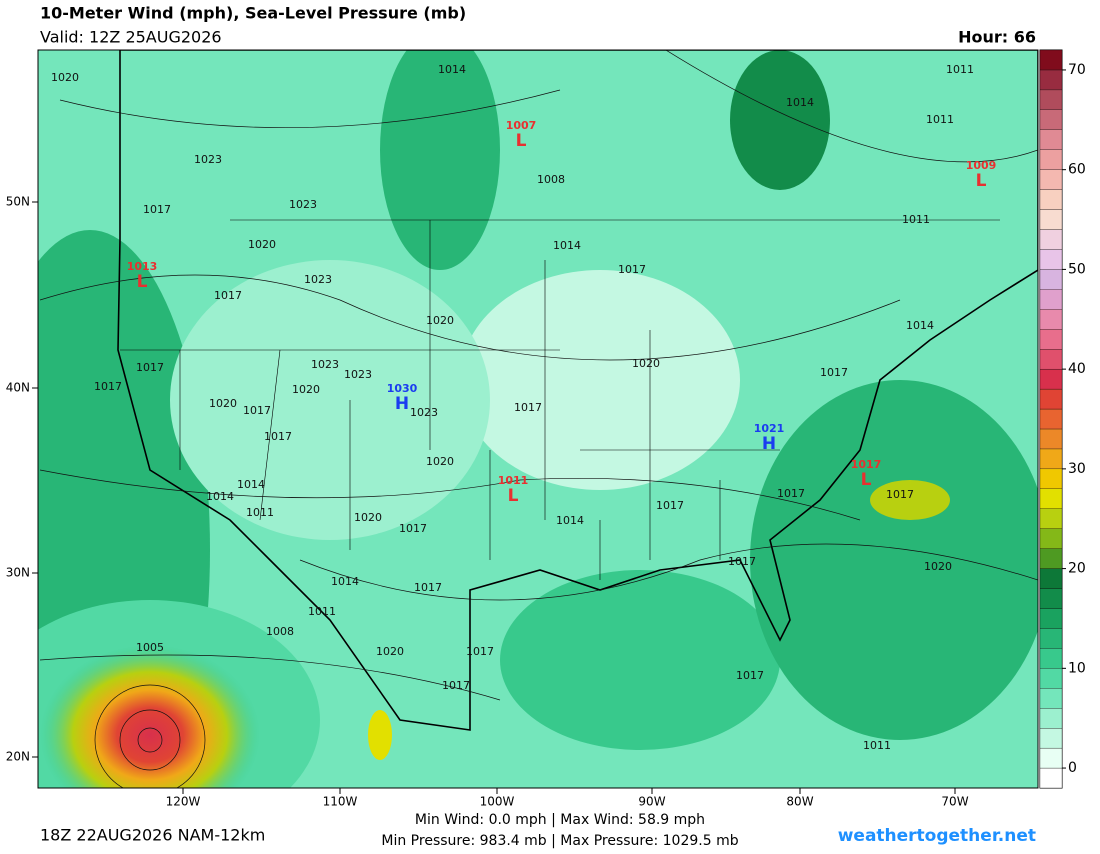 Image resolution: width=1100 pixels, height=854 pixels. Describe the element at coordinates (954, 802) in the screenshot. I see `lon-label: 70W` at that location.